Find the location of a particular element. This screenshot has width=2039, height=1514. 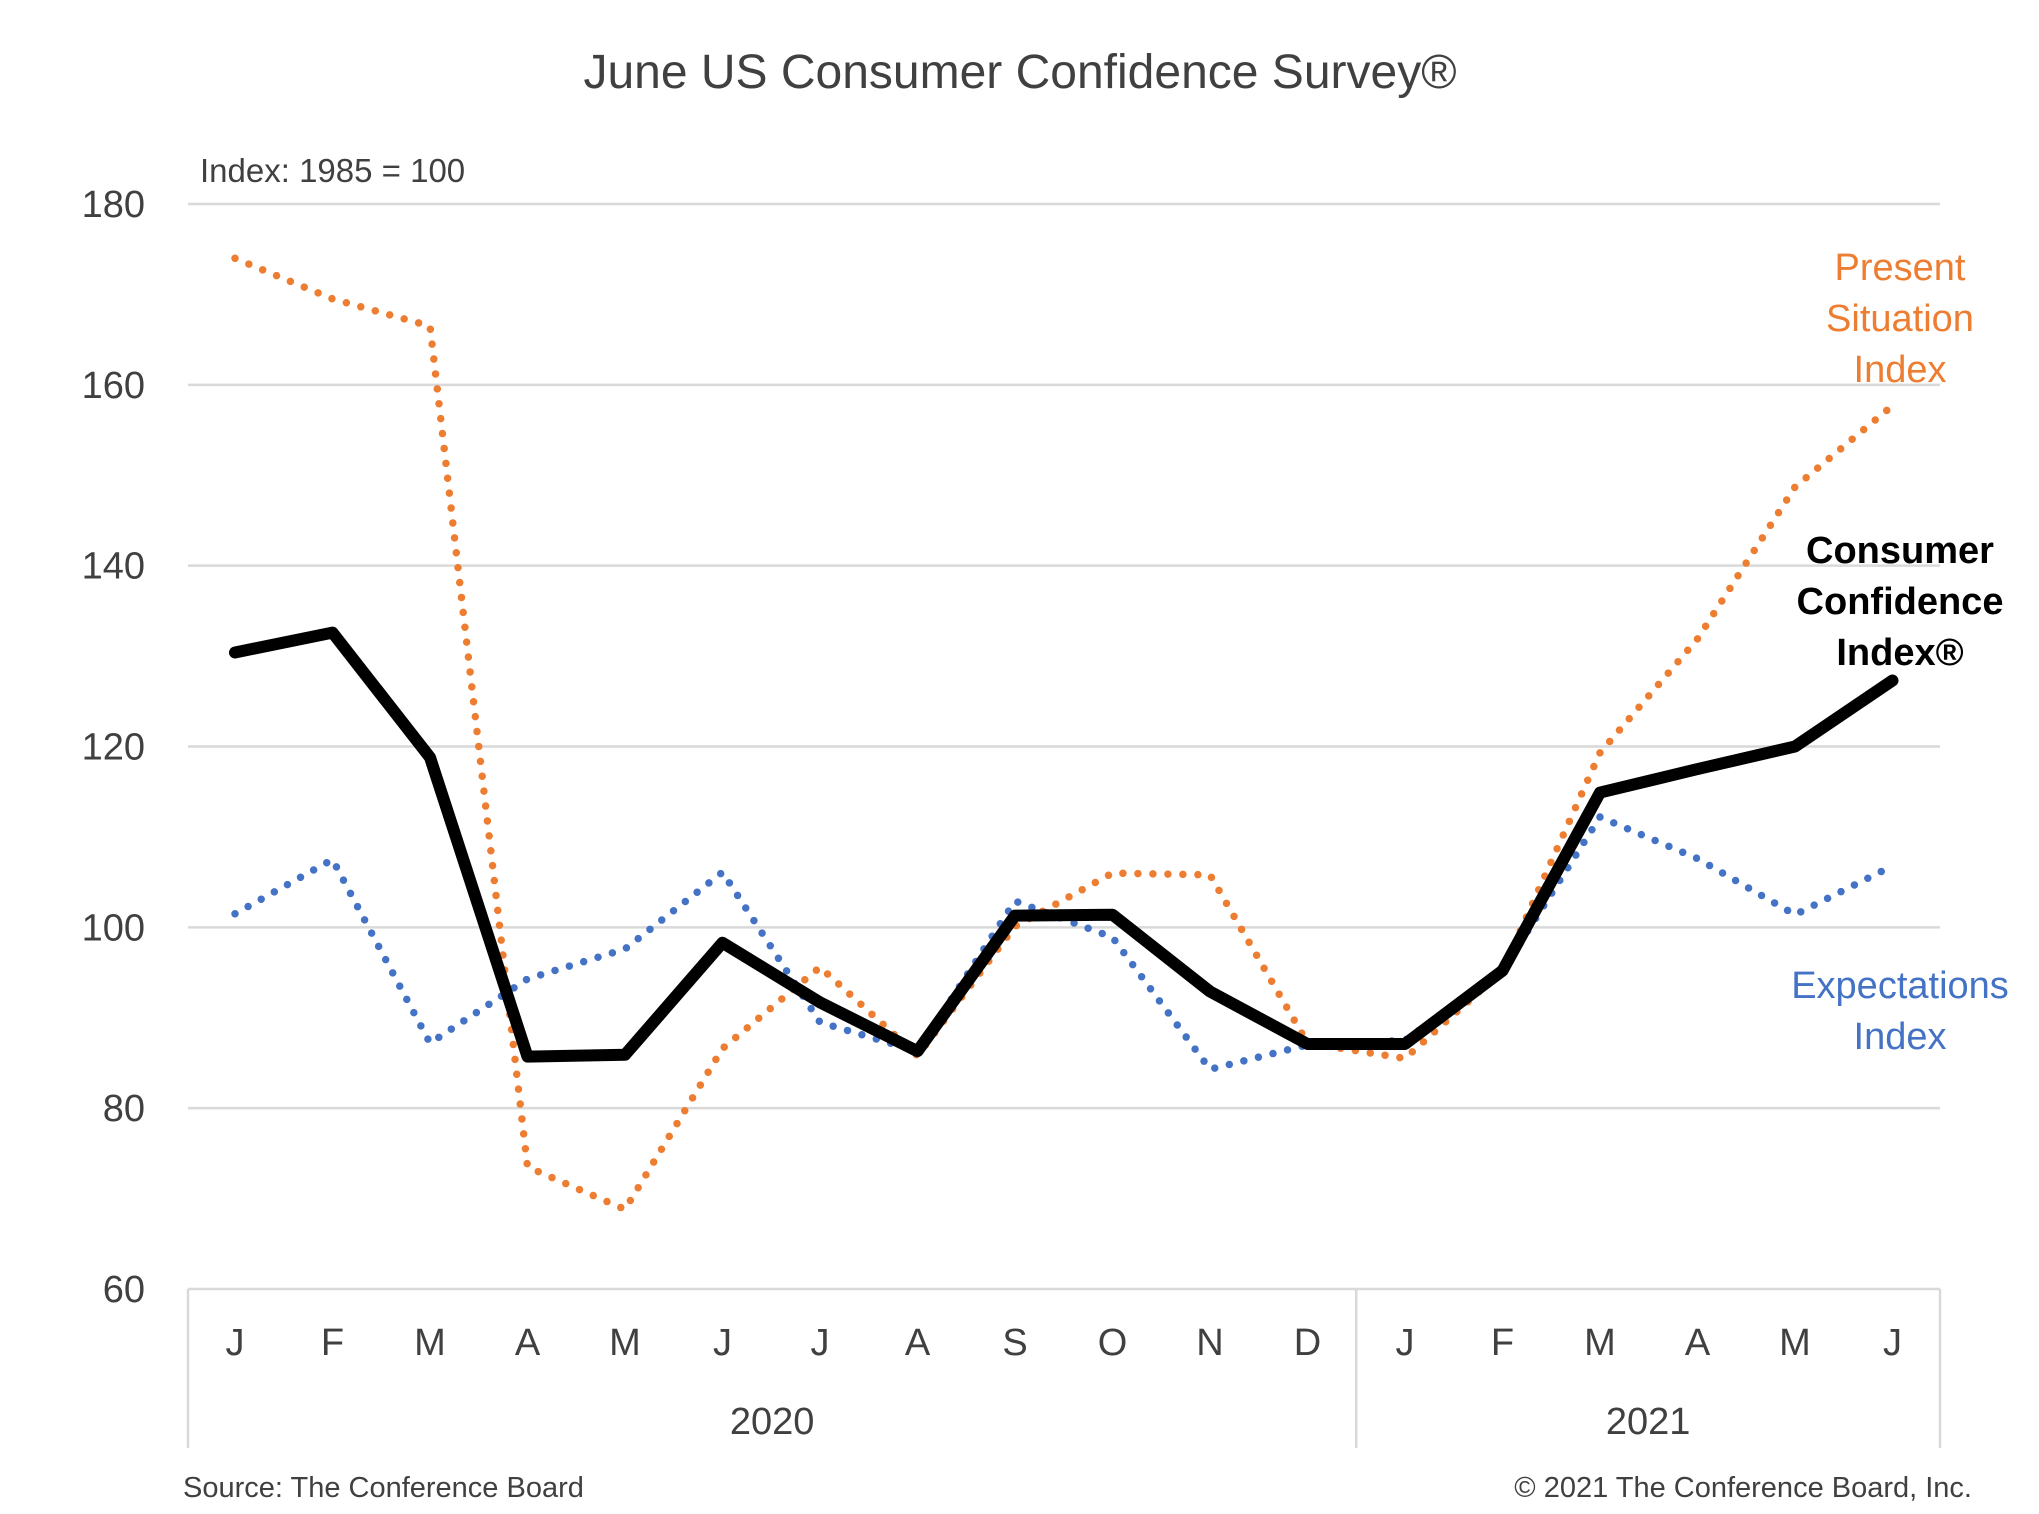

series-line-expectations is located at coordinates (1064, 943).